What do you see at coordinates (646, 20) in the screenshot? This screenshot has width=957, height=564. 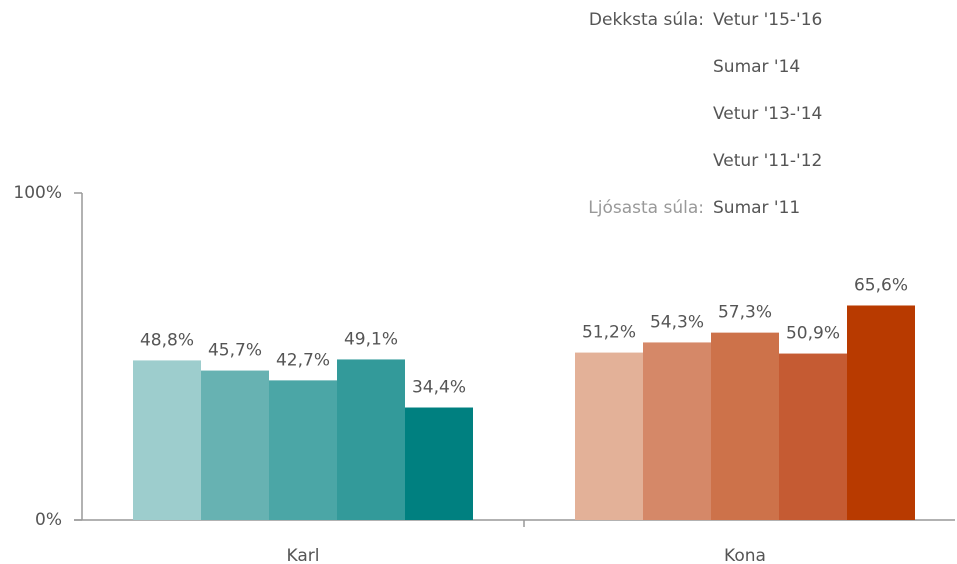 I see `legend-darkest-label: Dekksta súla:` at bounding box center [646, 20].